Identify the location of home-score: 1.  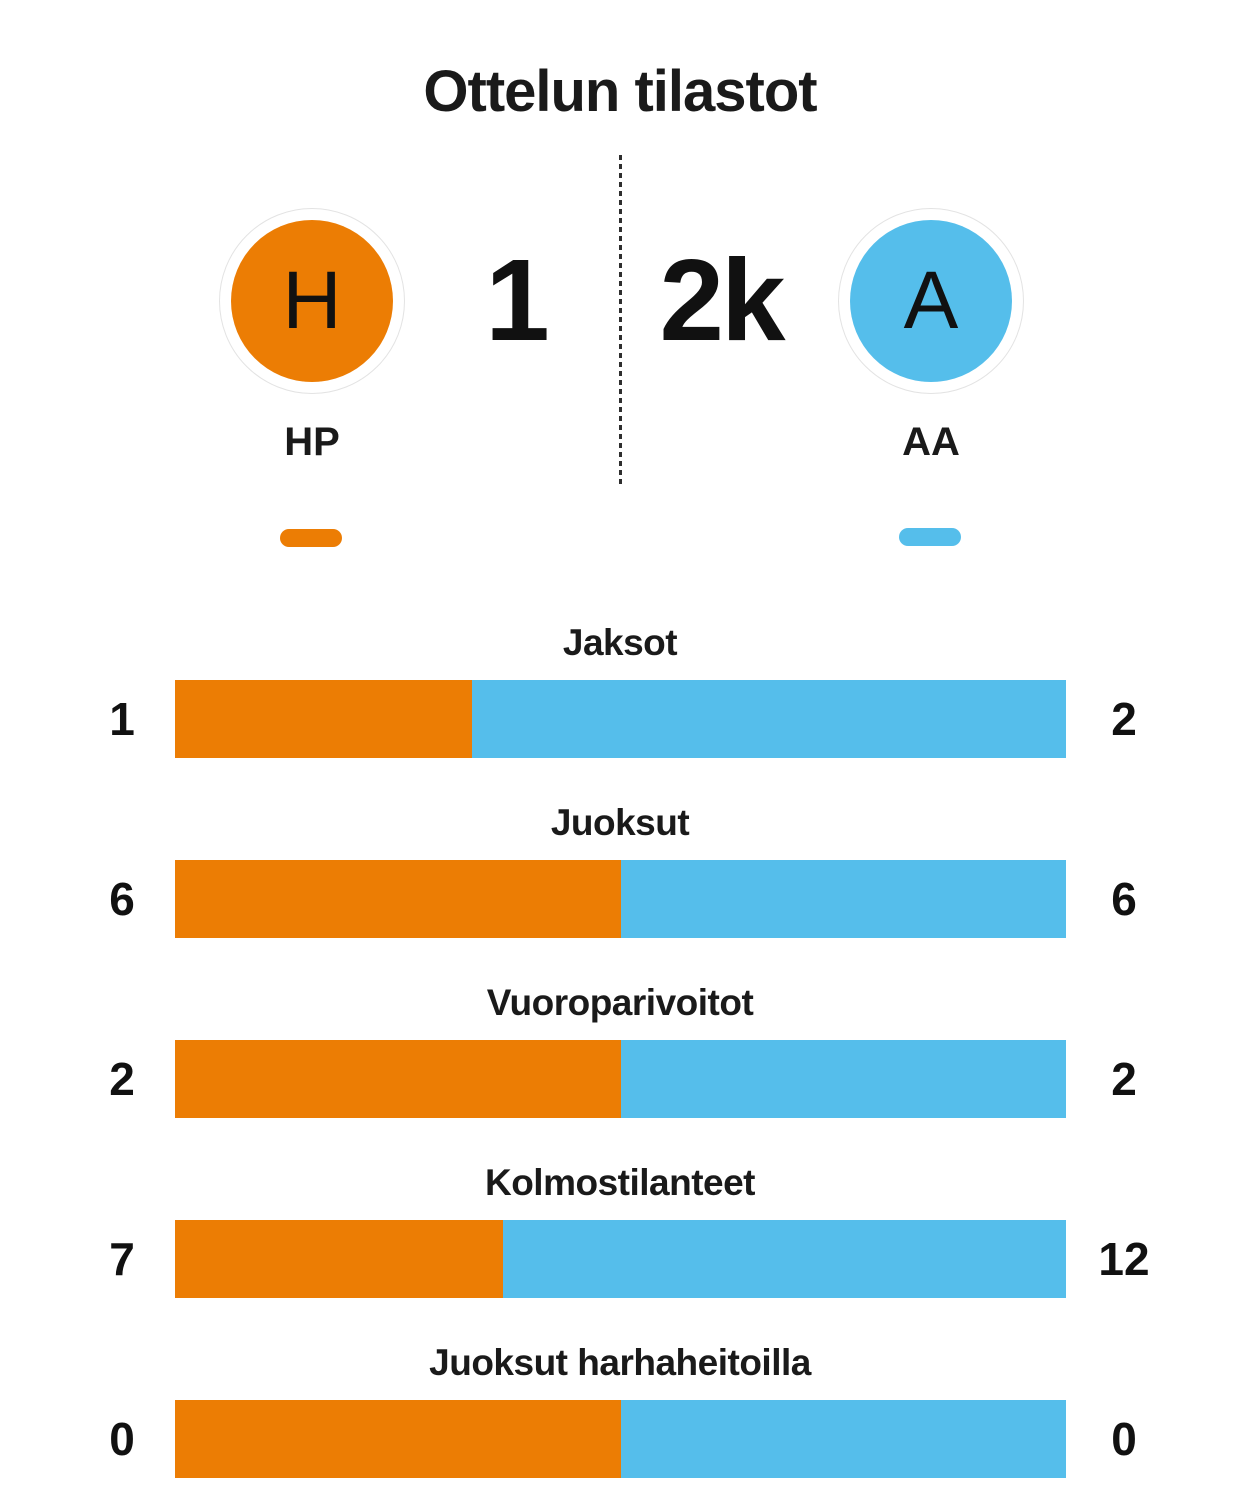
(517, 300).